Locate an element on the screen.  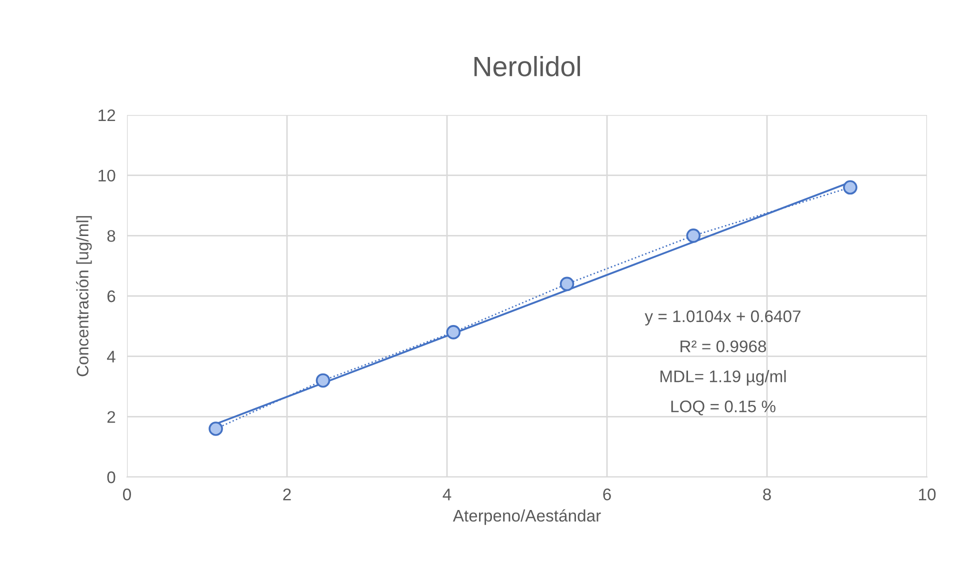
y-axis-title: Concentración [ug/ml] is located at coordinates (84, 296).